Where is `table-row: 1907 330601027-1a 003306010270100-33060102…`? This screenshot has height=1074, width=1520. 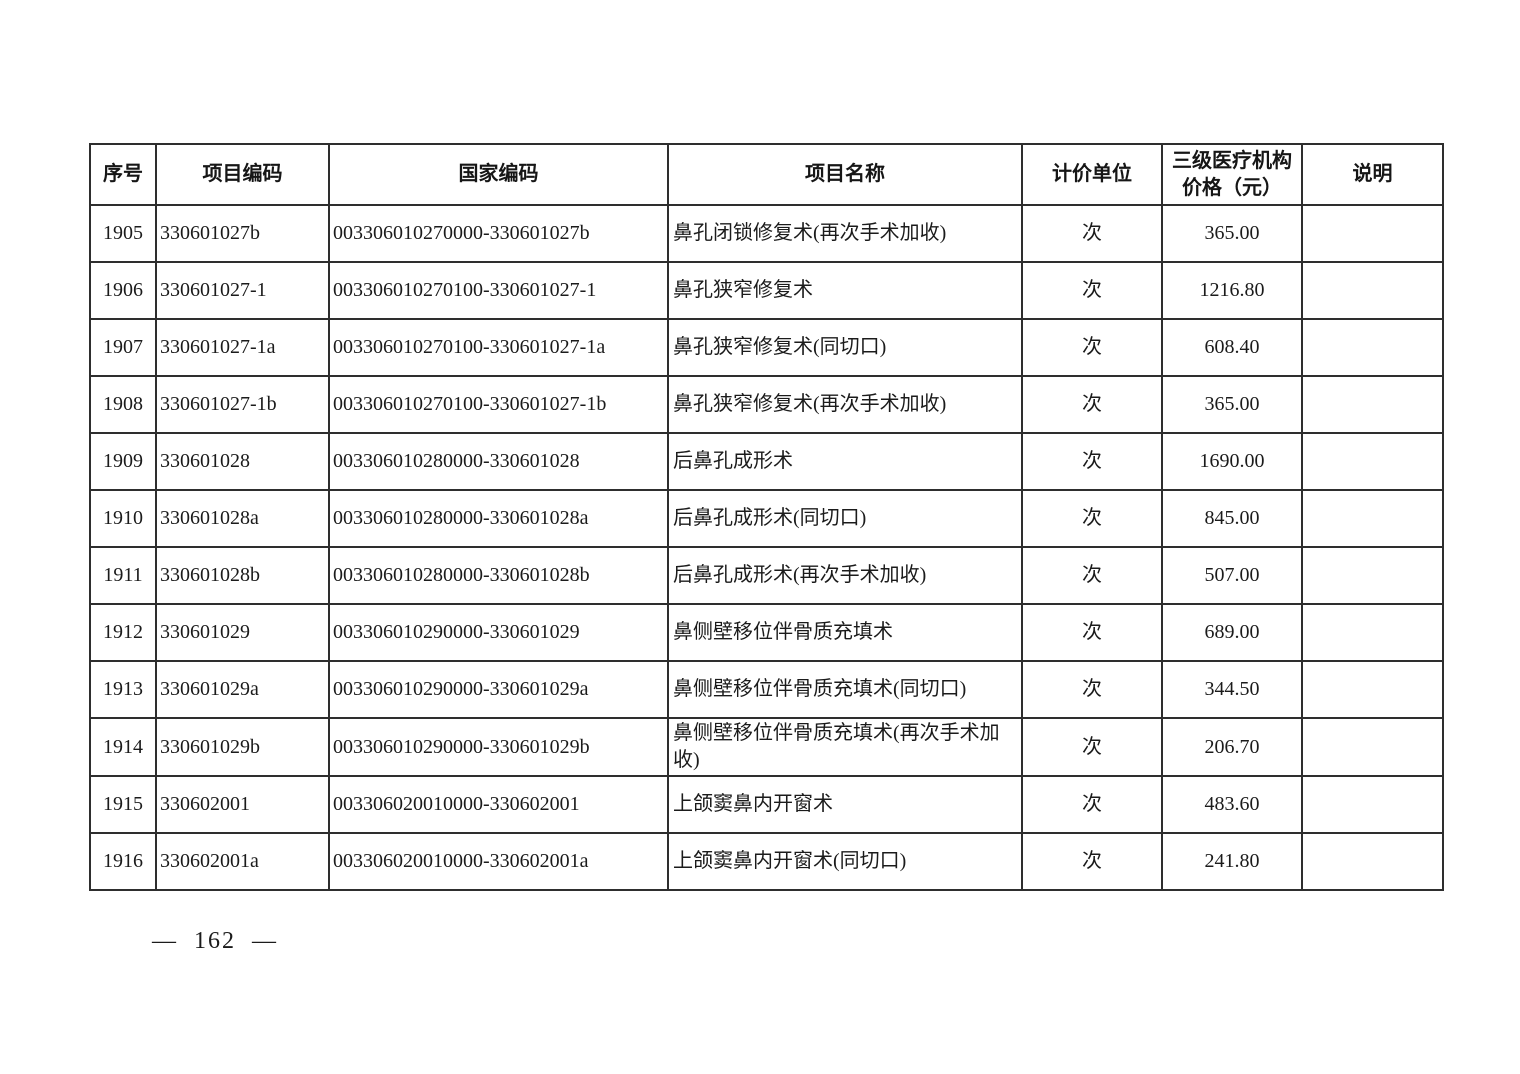 table-row: 1907 330601027-1a 003306010270100-33060102… is located at coordinates (766, 347).